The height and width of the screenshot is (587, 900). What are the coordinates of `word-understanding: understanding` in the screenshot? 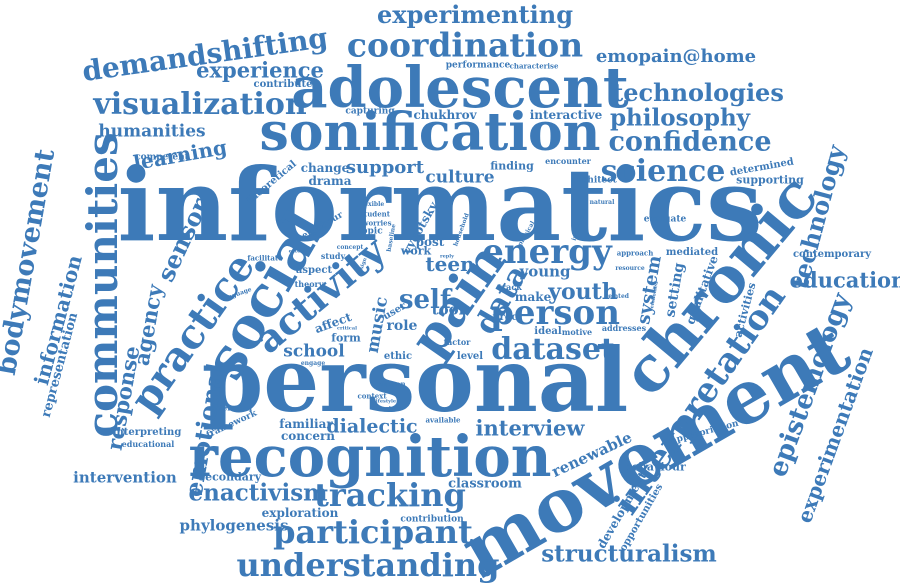 It's located at (368, 565).